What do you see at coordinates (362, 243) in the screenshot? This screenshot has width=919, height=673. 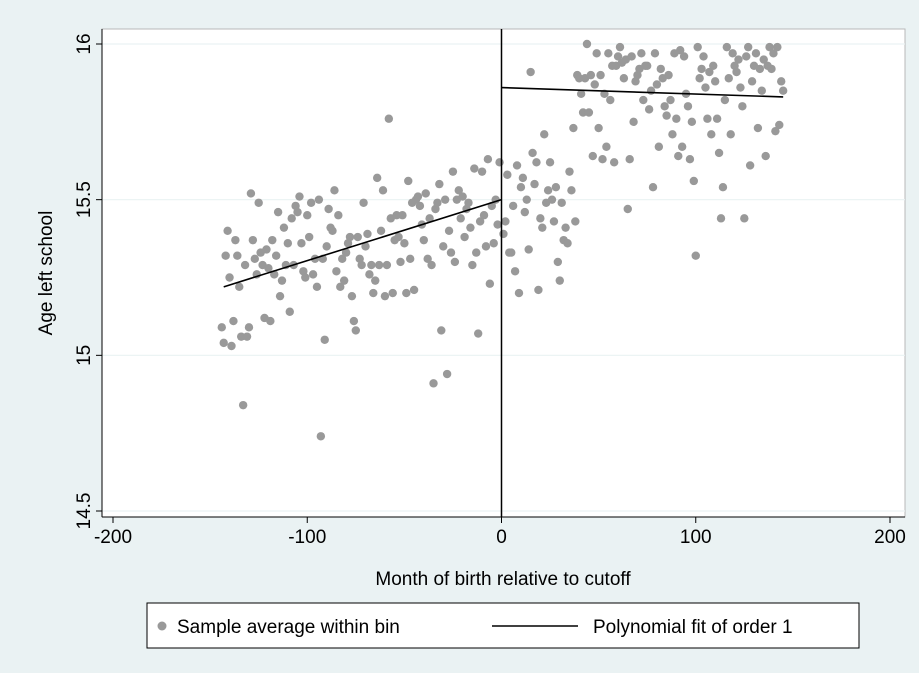 I see `fit-line-segment` at bounding box center [362, 243].